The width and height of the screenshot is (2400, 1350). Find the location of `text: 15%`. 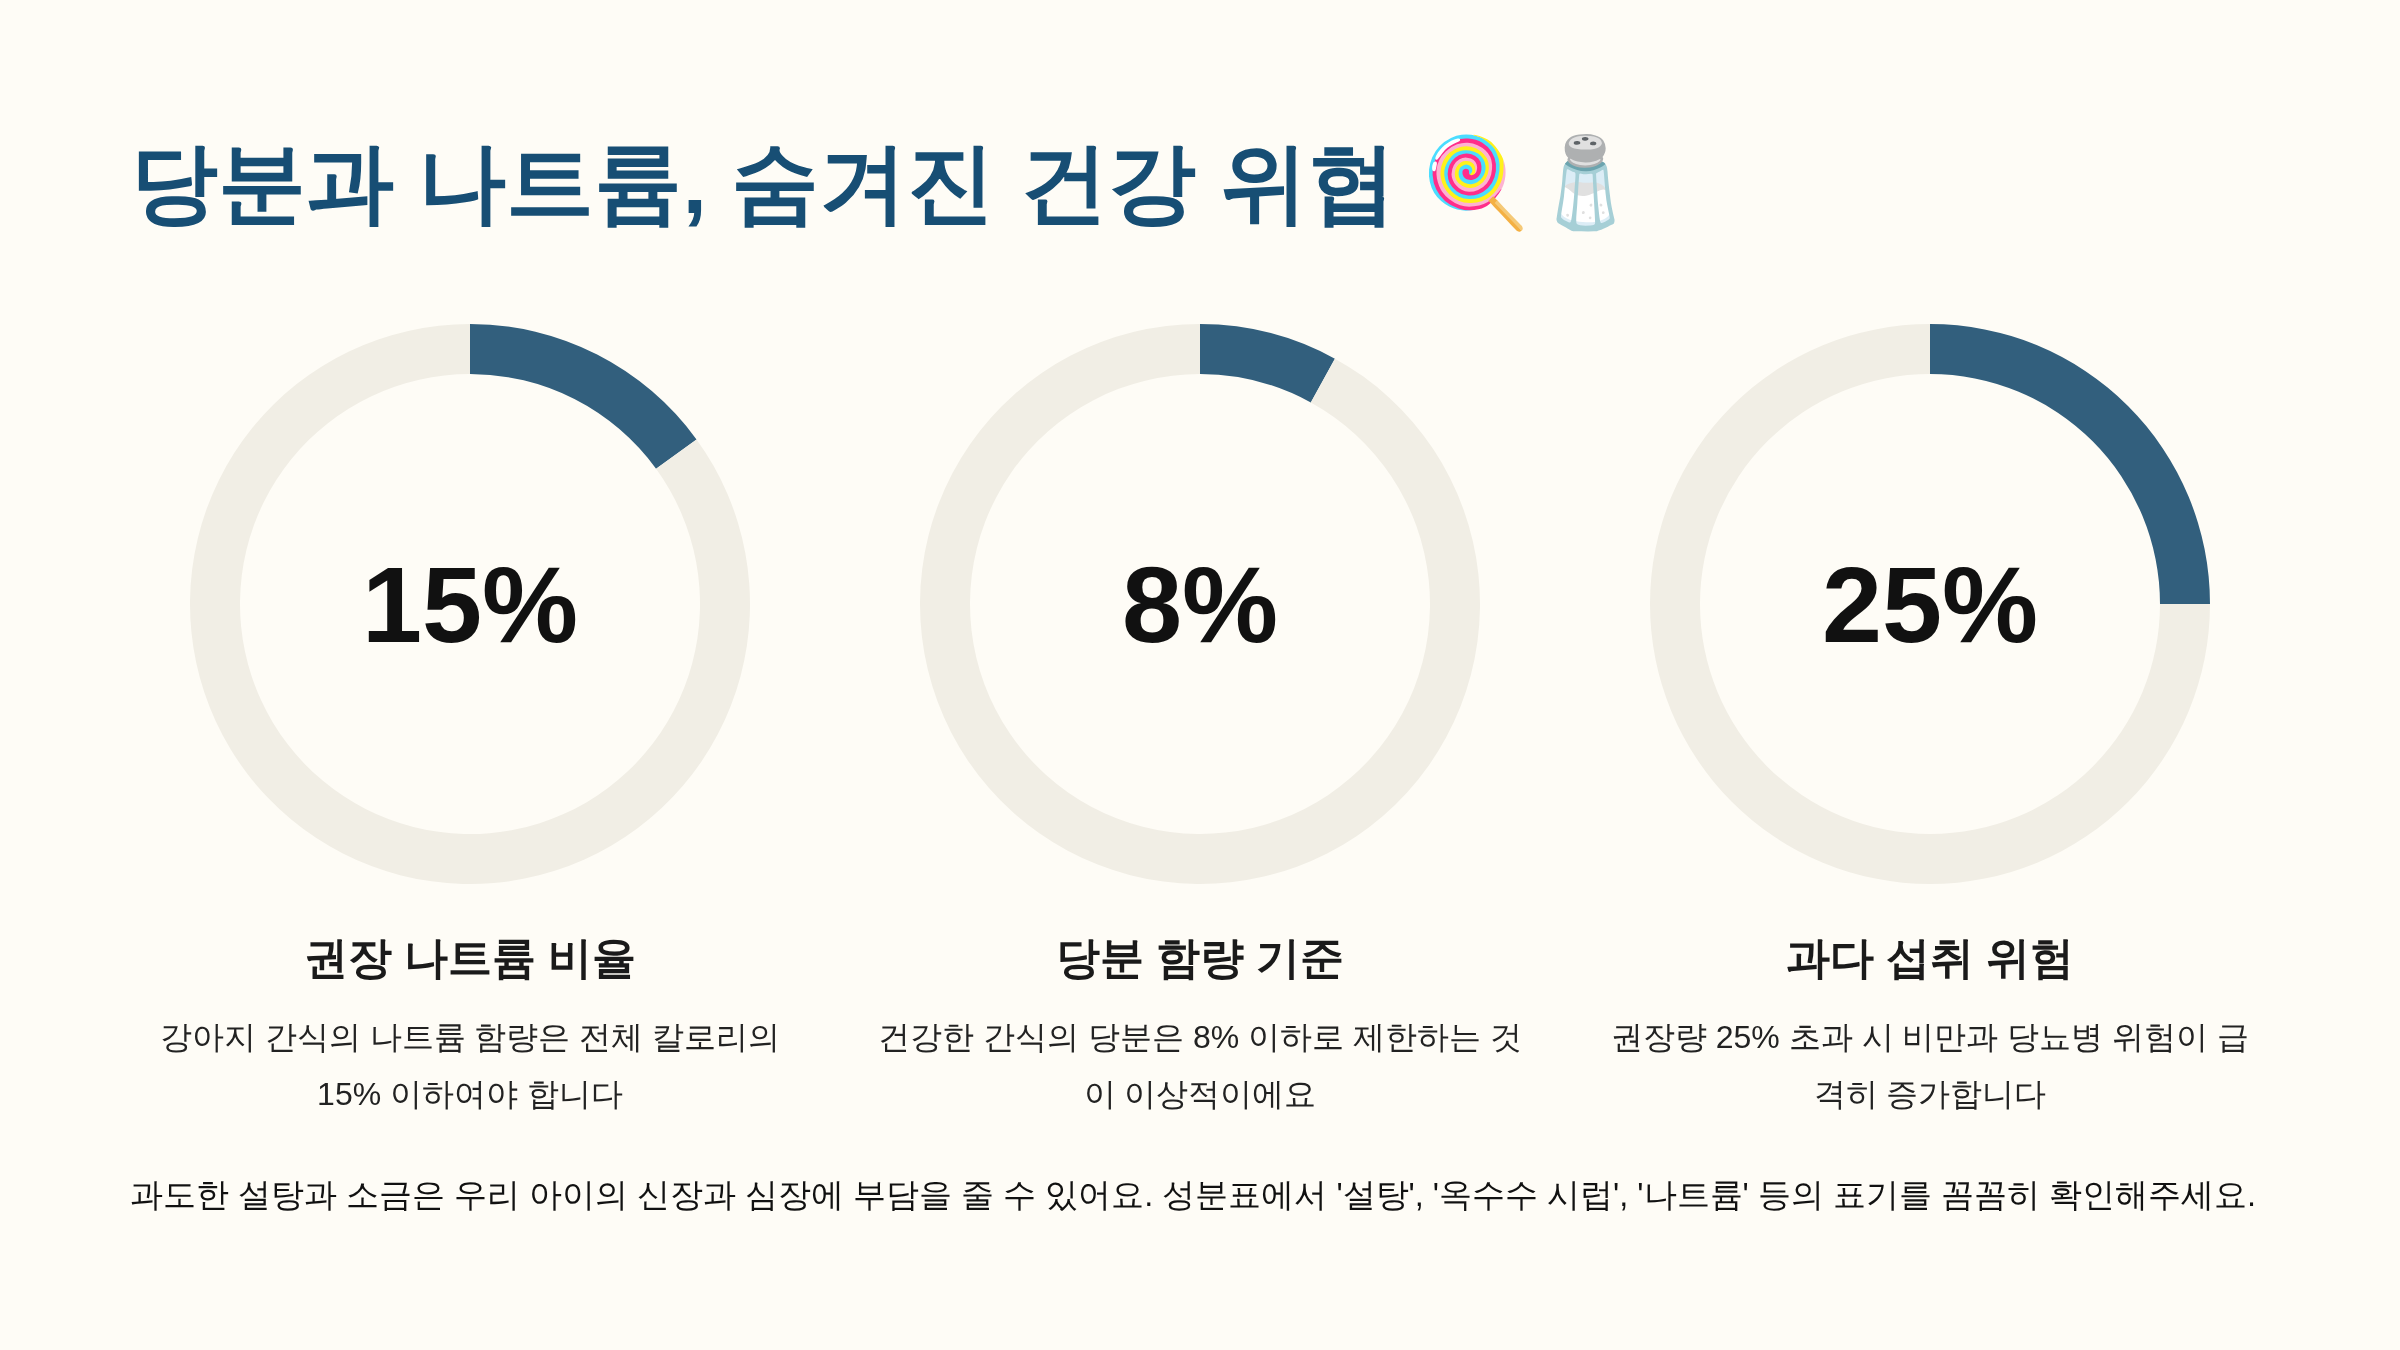

text: 15% is located at coordinates (470, 604).